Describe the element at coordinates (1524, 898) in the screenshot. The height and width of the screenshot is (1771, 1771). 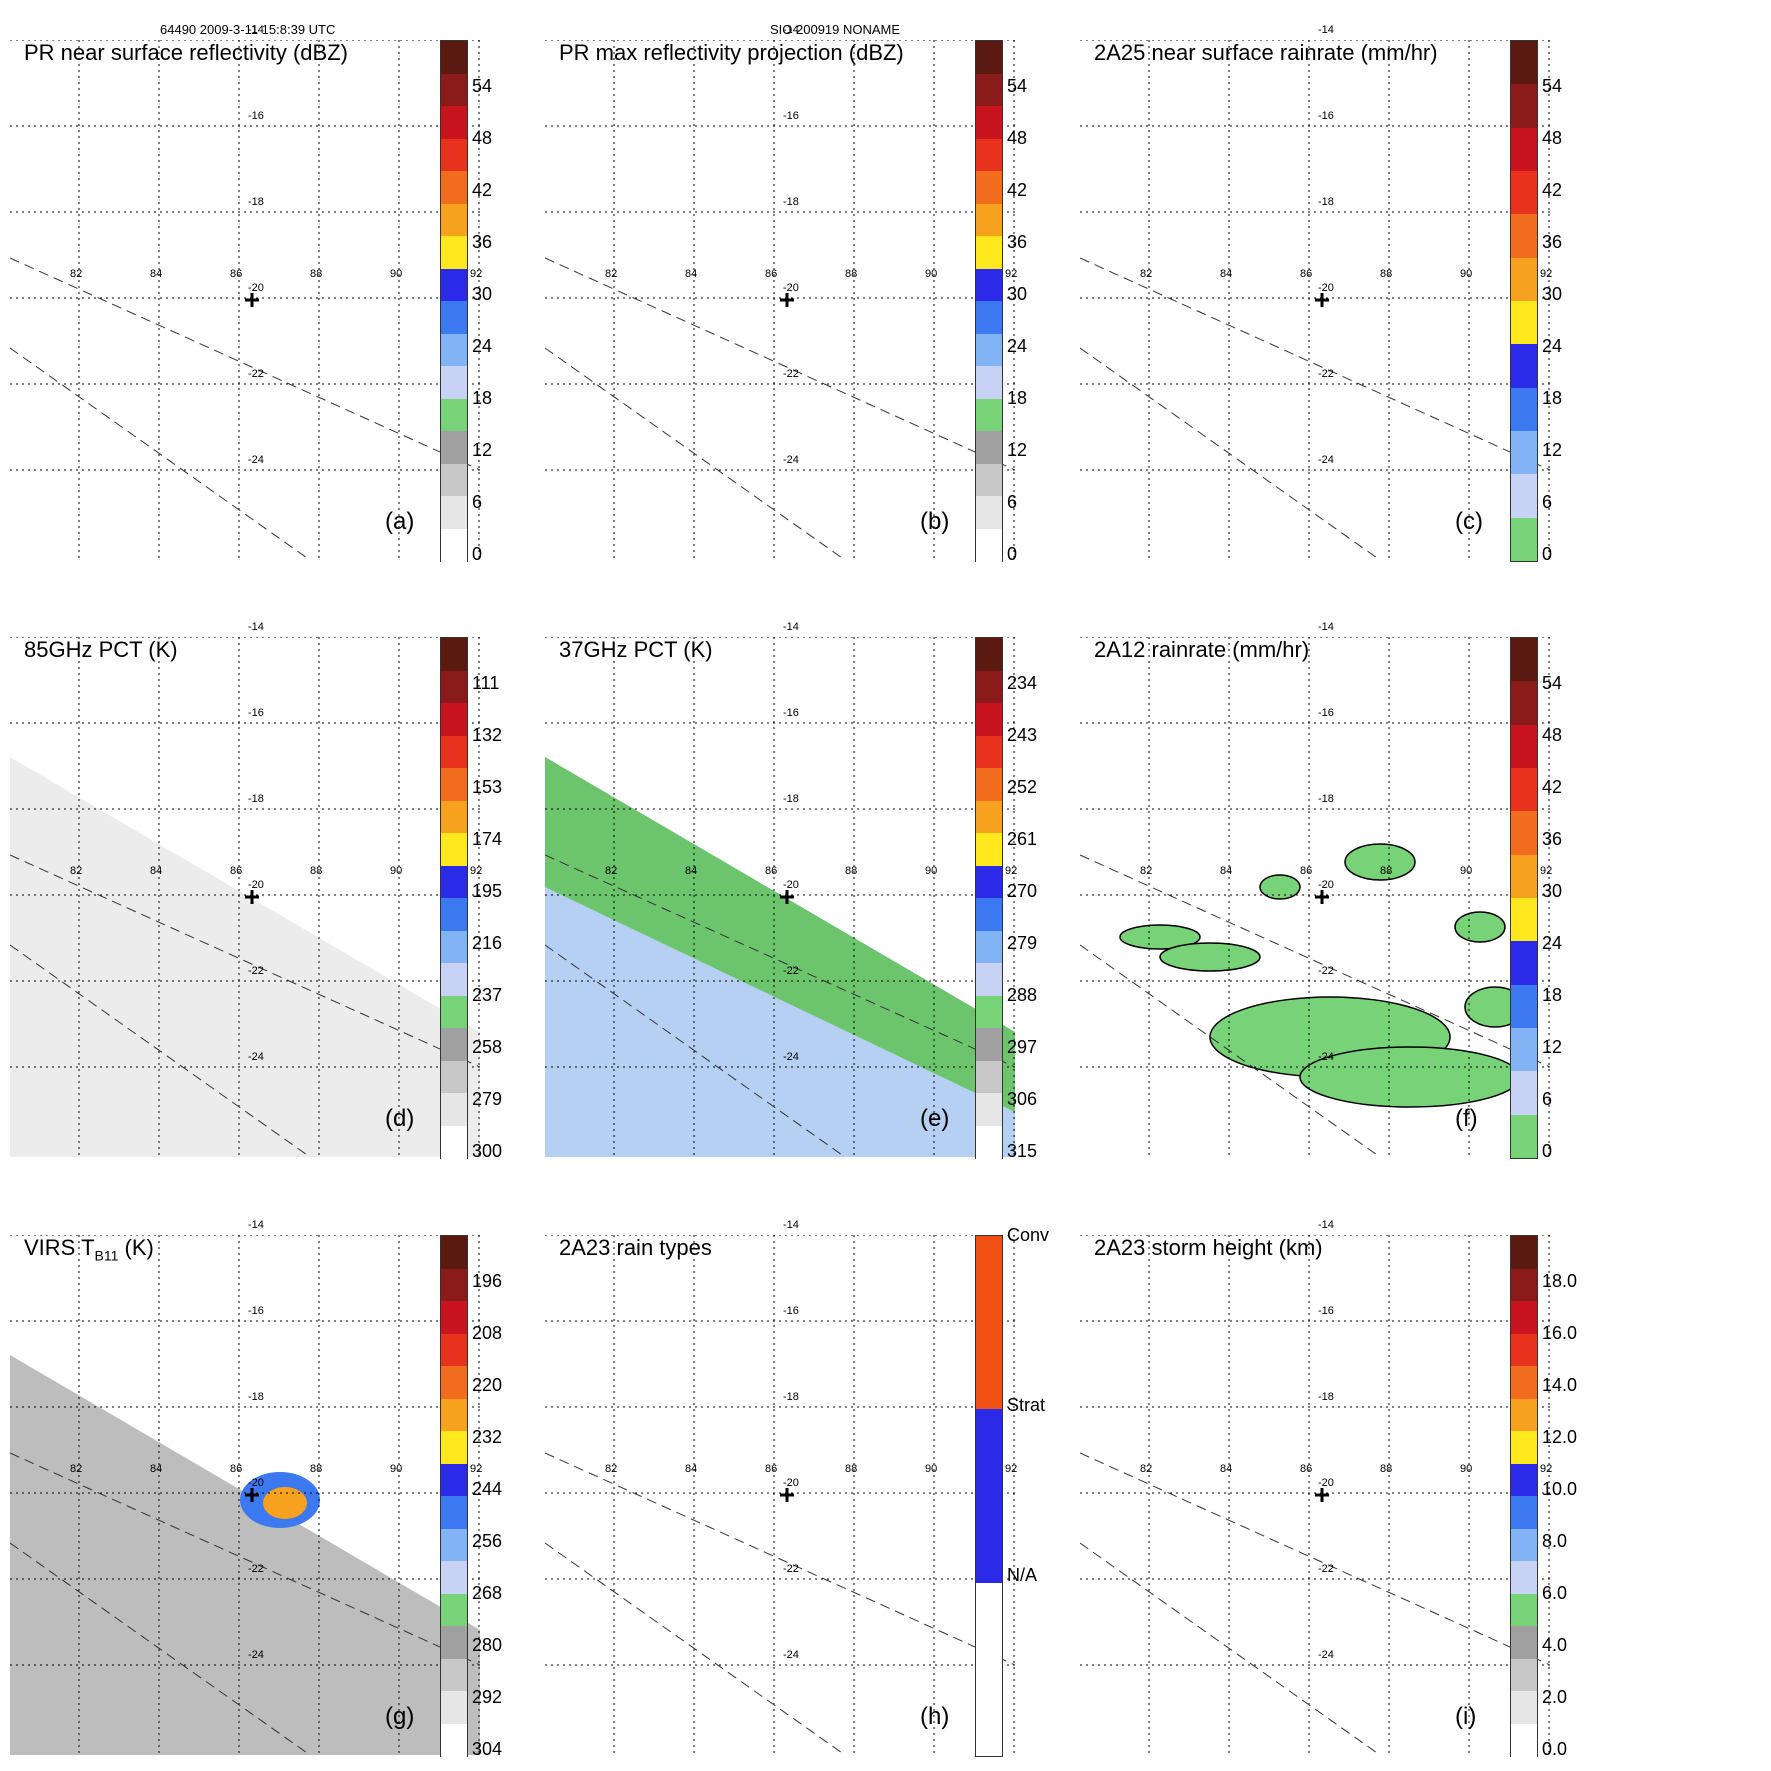
I see `colorbar-f` at that location.